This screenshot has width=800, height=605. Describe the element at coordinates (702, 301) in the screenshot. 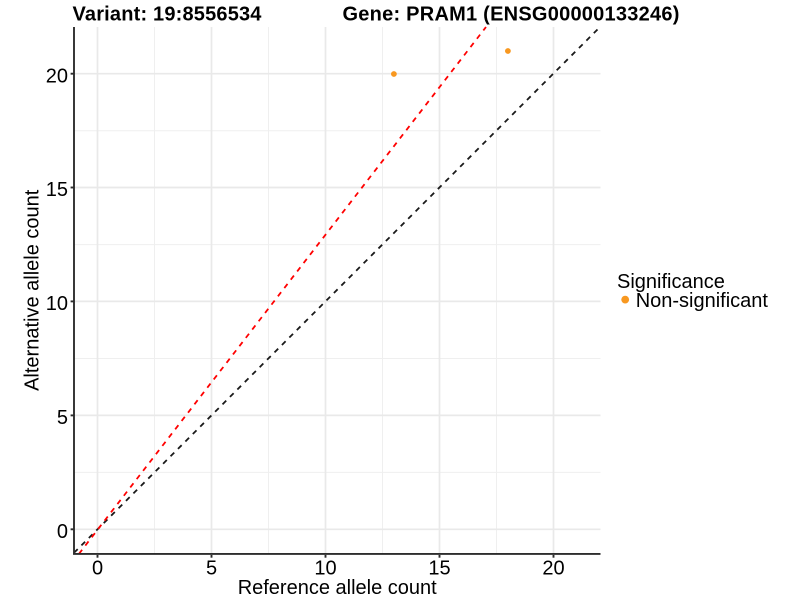

I see `svg-text: Non-significant` at that location.